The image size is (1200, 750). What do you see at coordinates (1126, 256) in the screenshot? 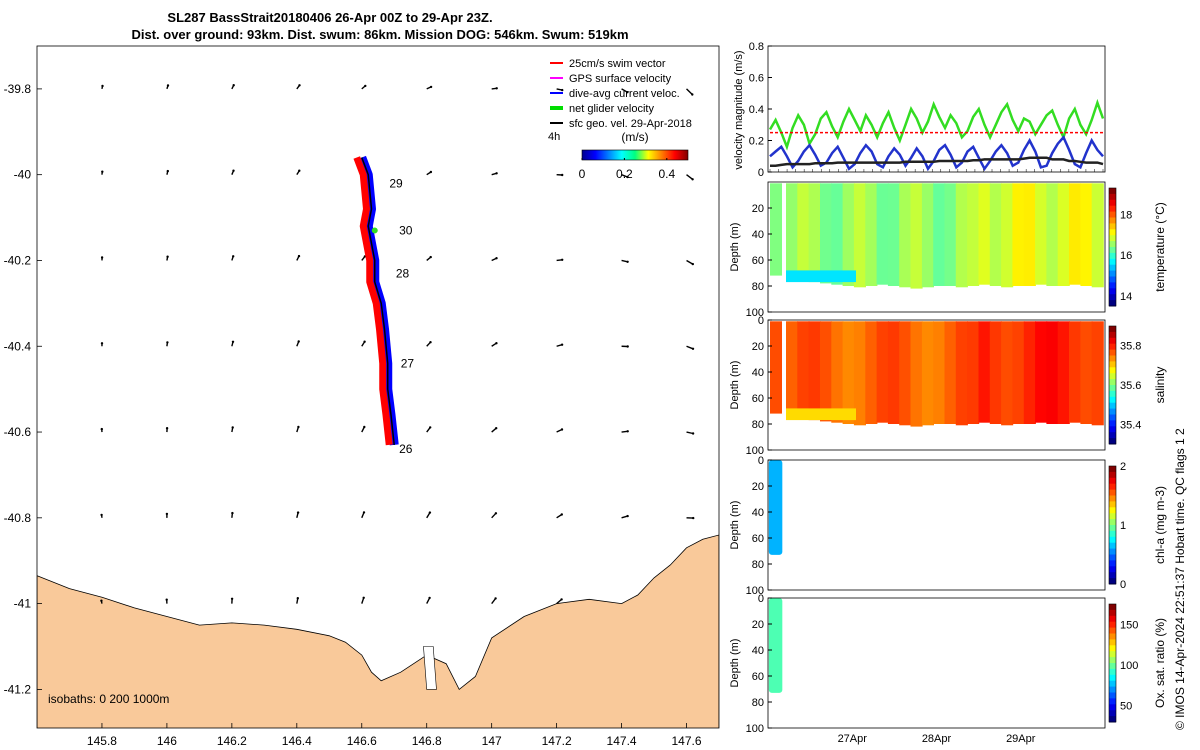
I see `temperature-colorbar-tick-label: 16` at bounding box center [1126, 256].